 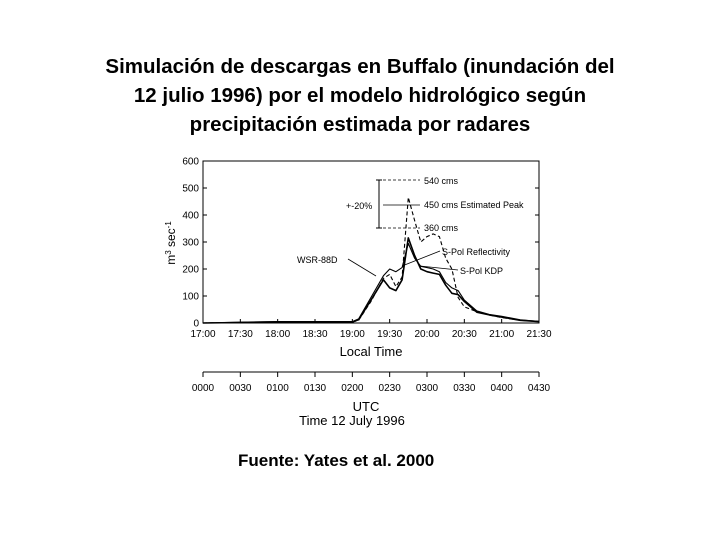 What do you see at coordinates (190, 297) in the screenshot?
I see `y-tick-label: 100` at bounding box center [190, 297].